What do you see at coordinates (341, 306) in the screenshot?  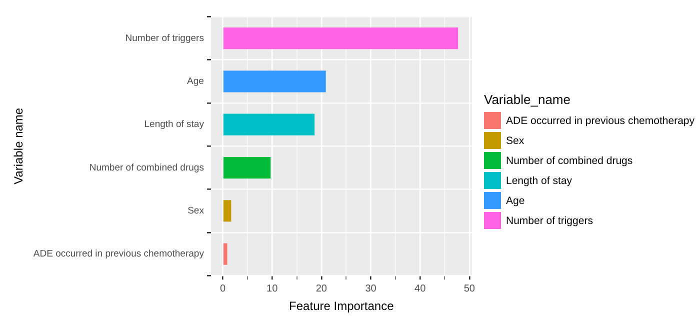 I see `x-axis-title: Feature Importance` at bounding box center [341, 306].